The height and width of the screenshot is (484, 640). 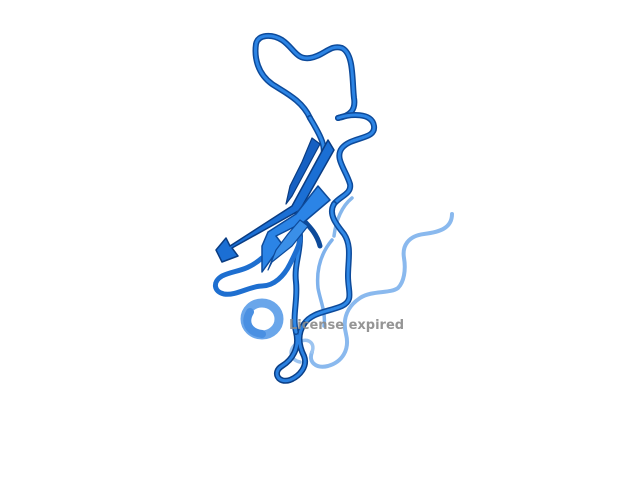 I want to click on c-terminal-tail, so click(x=381, y=290).